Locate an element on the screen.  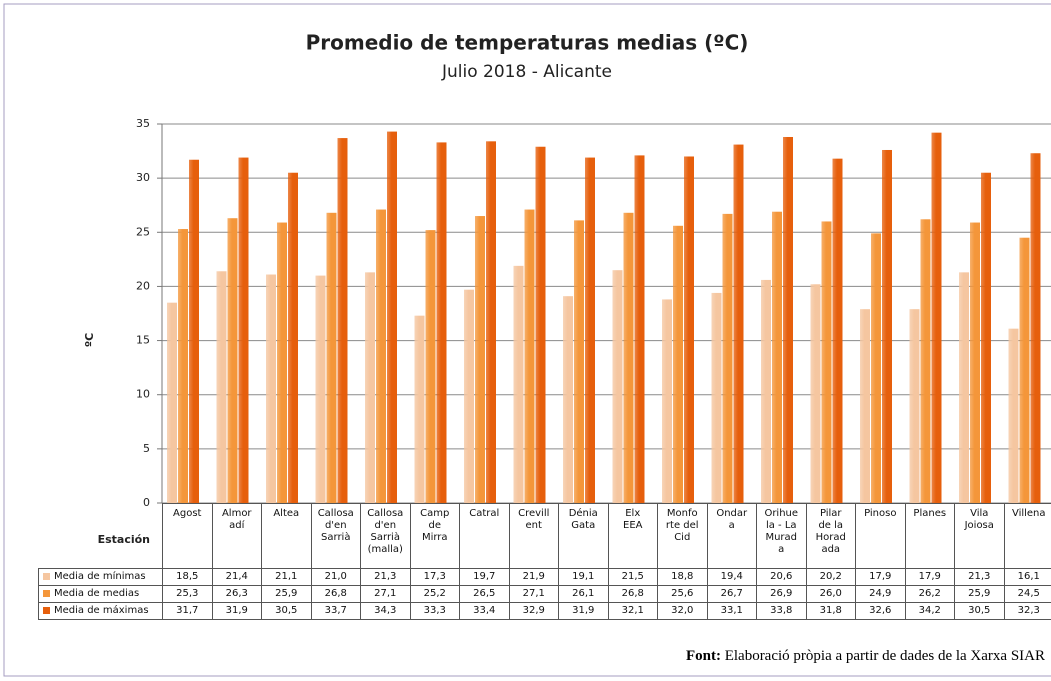
value-cell: 19,1 is located at coordinates (583, 577).